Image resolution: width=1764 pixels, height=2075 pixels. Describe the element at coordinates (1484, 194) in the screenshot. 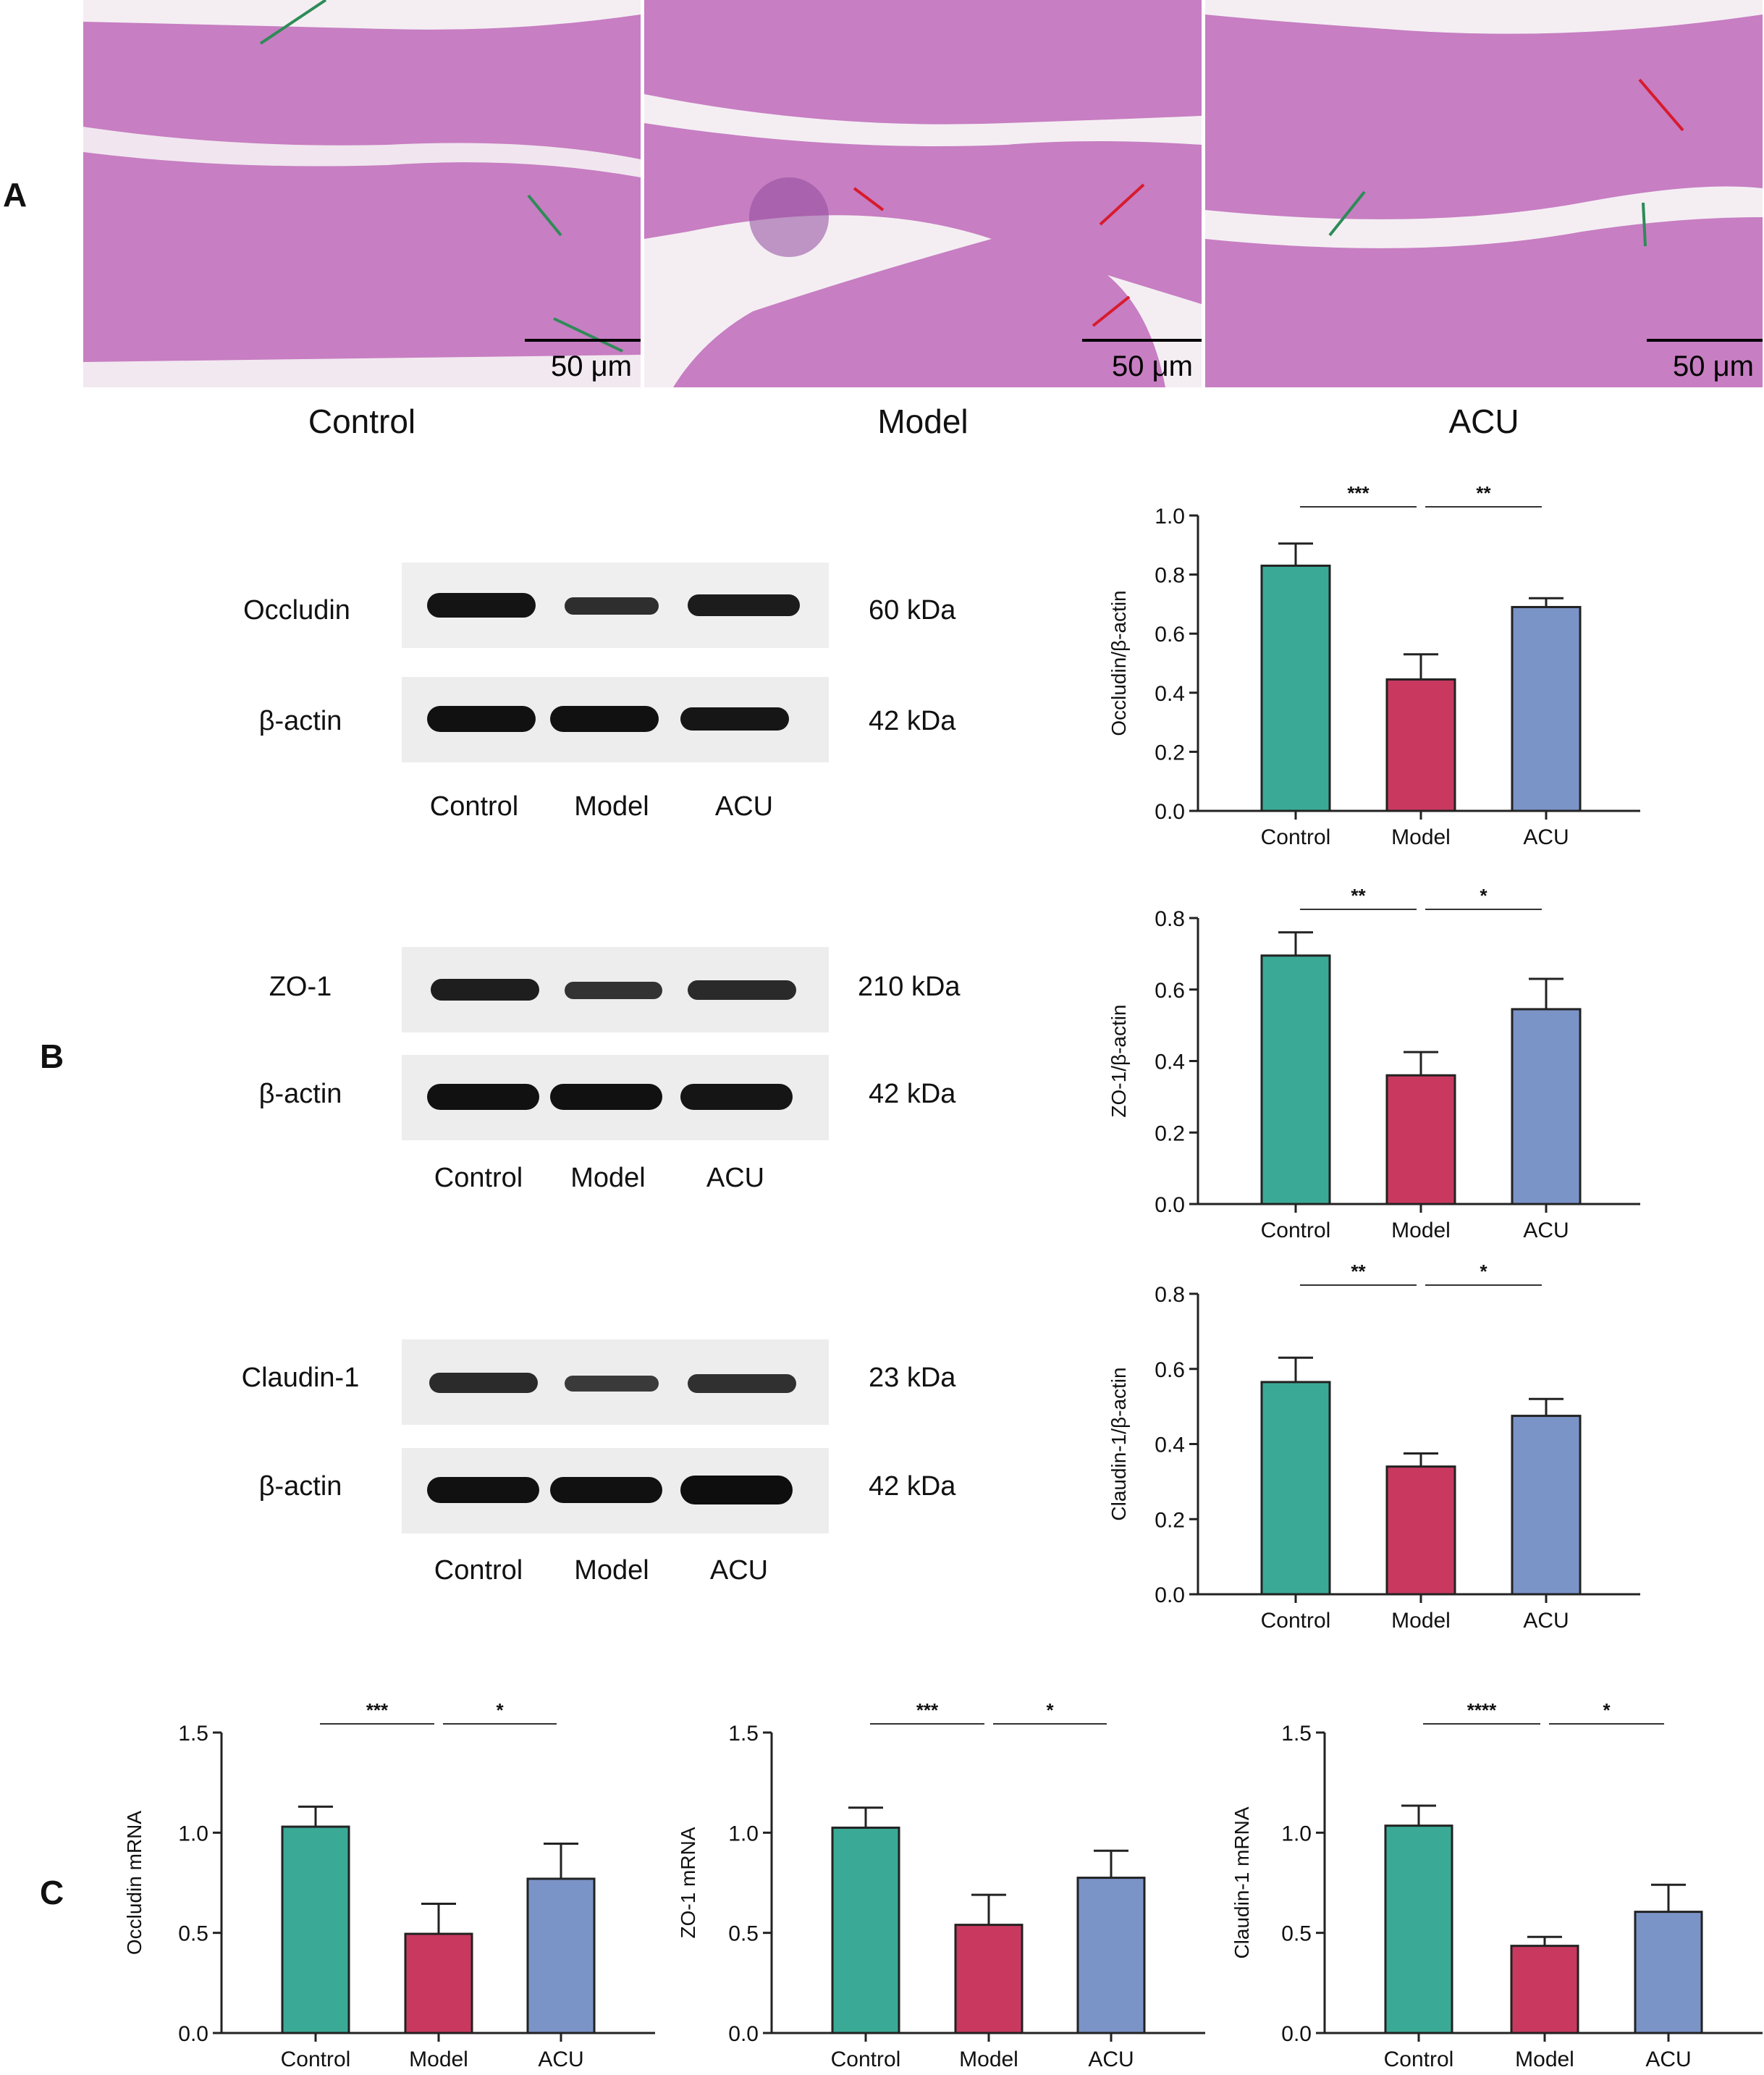

I see `histology-tissue-acu` at that location.